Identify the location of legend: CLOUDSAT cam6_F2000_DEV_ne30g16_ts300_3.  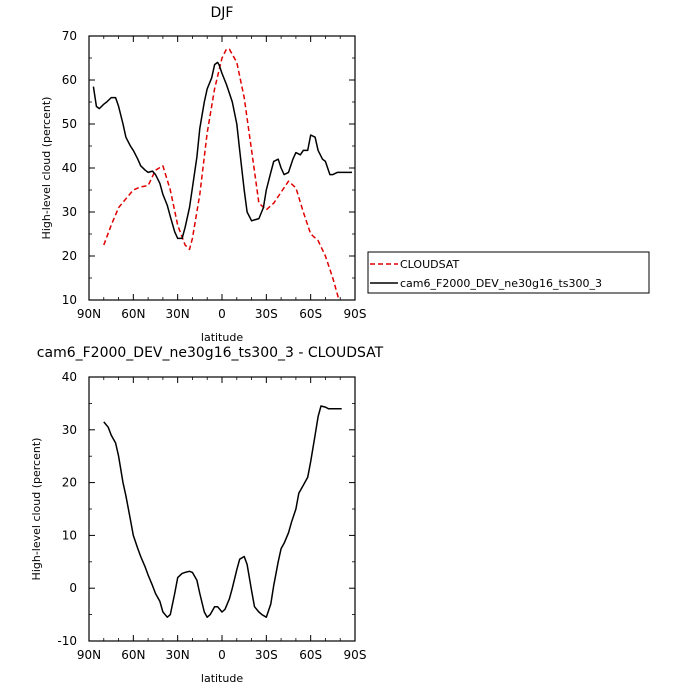
(508, 272).